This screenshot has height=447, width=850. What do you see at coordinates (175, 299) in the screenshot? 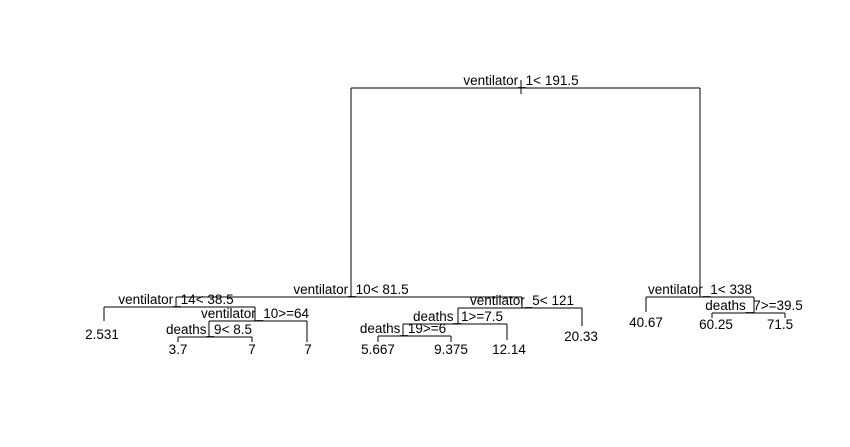
I see `split-condition-label: ventilator_14< 38.5` at bounding box center [175, 299].